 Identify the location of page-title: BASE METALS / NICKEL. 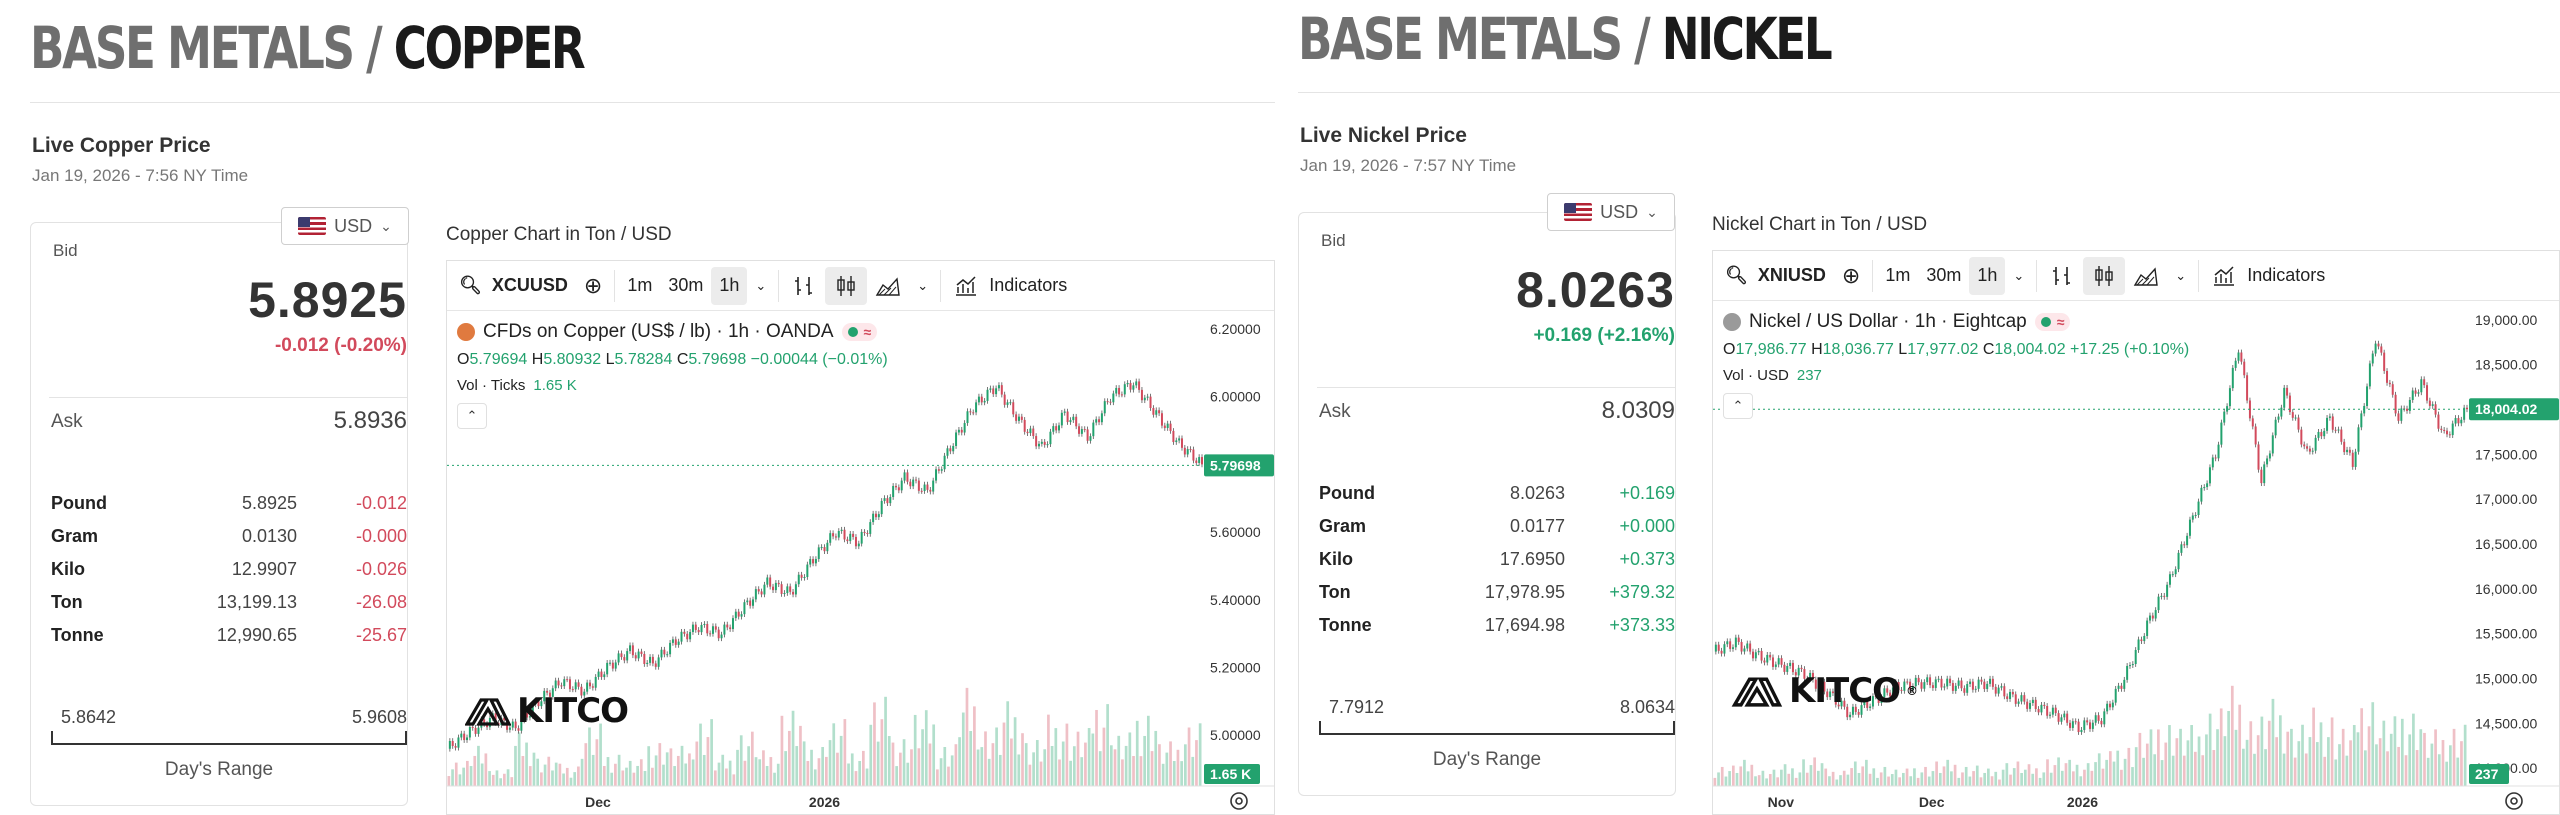
(1565, 39).